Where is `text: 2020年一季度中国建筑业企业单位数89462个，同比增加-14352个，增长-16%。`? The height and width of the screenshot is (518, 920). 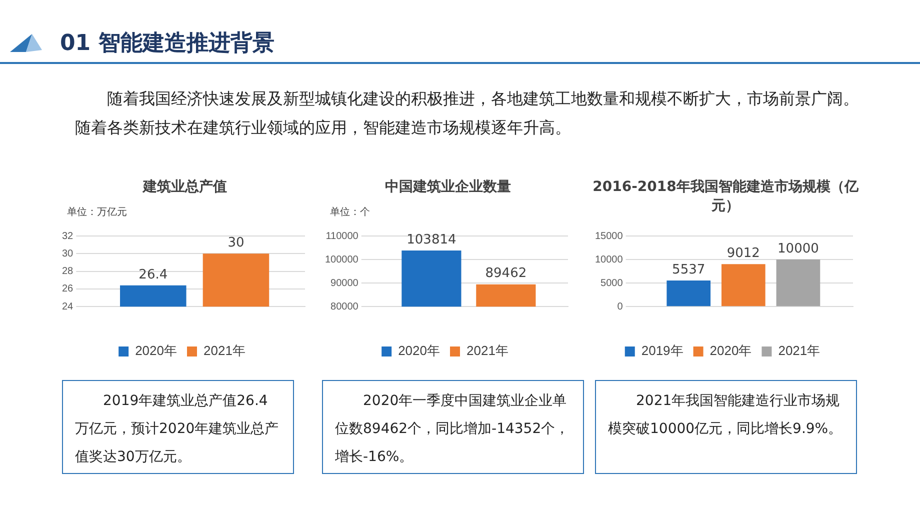 text: 2020年一季度中国建筑业企业单位数89462个，同比增加-14352个，增长-16%。 is located at coordinates (453, 427).